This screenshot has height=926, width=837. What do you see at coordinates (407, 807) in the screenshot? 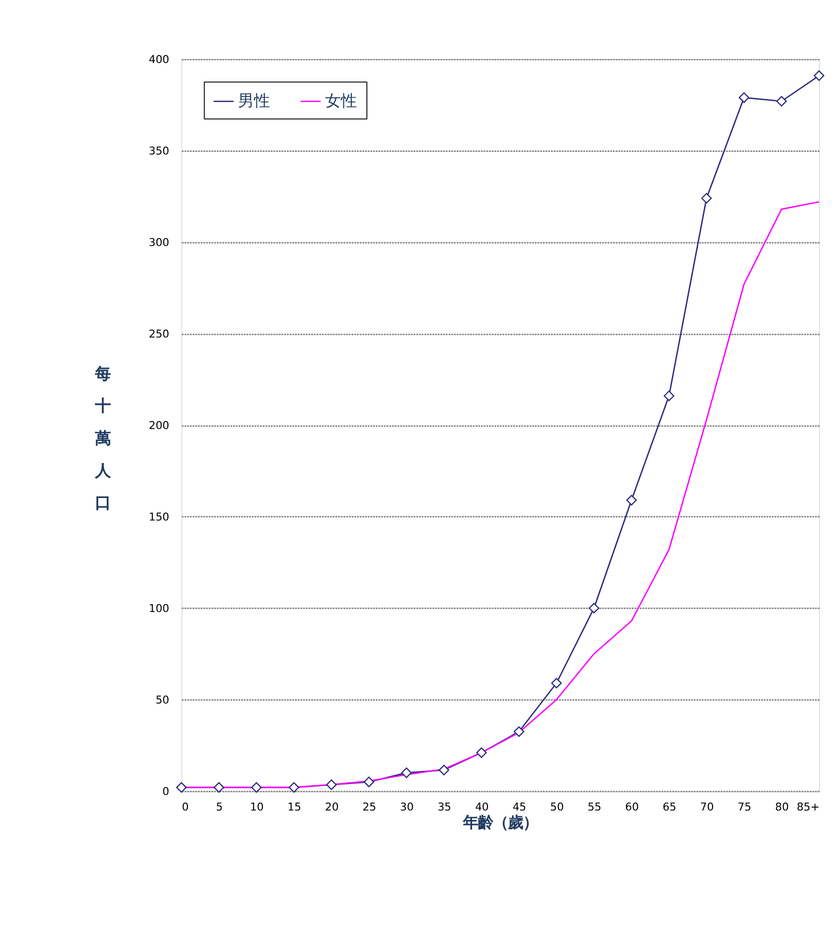
I see `x-tick-label: 30` at bounding box center [407, 807].